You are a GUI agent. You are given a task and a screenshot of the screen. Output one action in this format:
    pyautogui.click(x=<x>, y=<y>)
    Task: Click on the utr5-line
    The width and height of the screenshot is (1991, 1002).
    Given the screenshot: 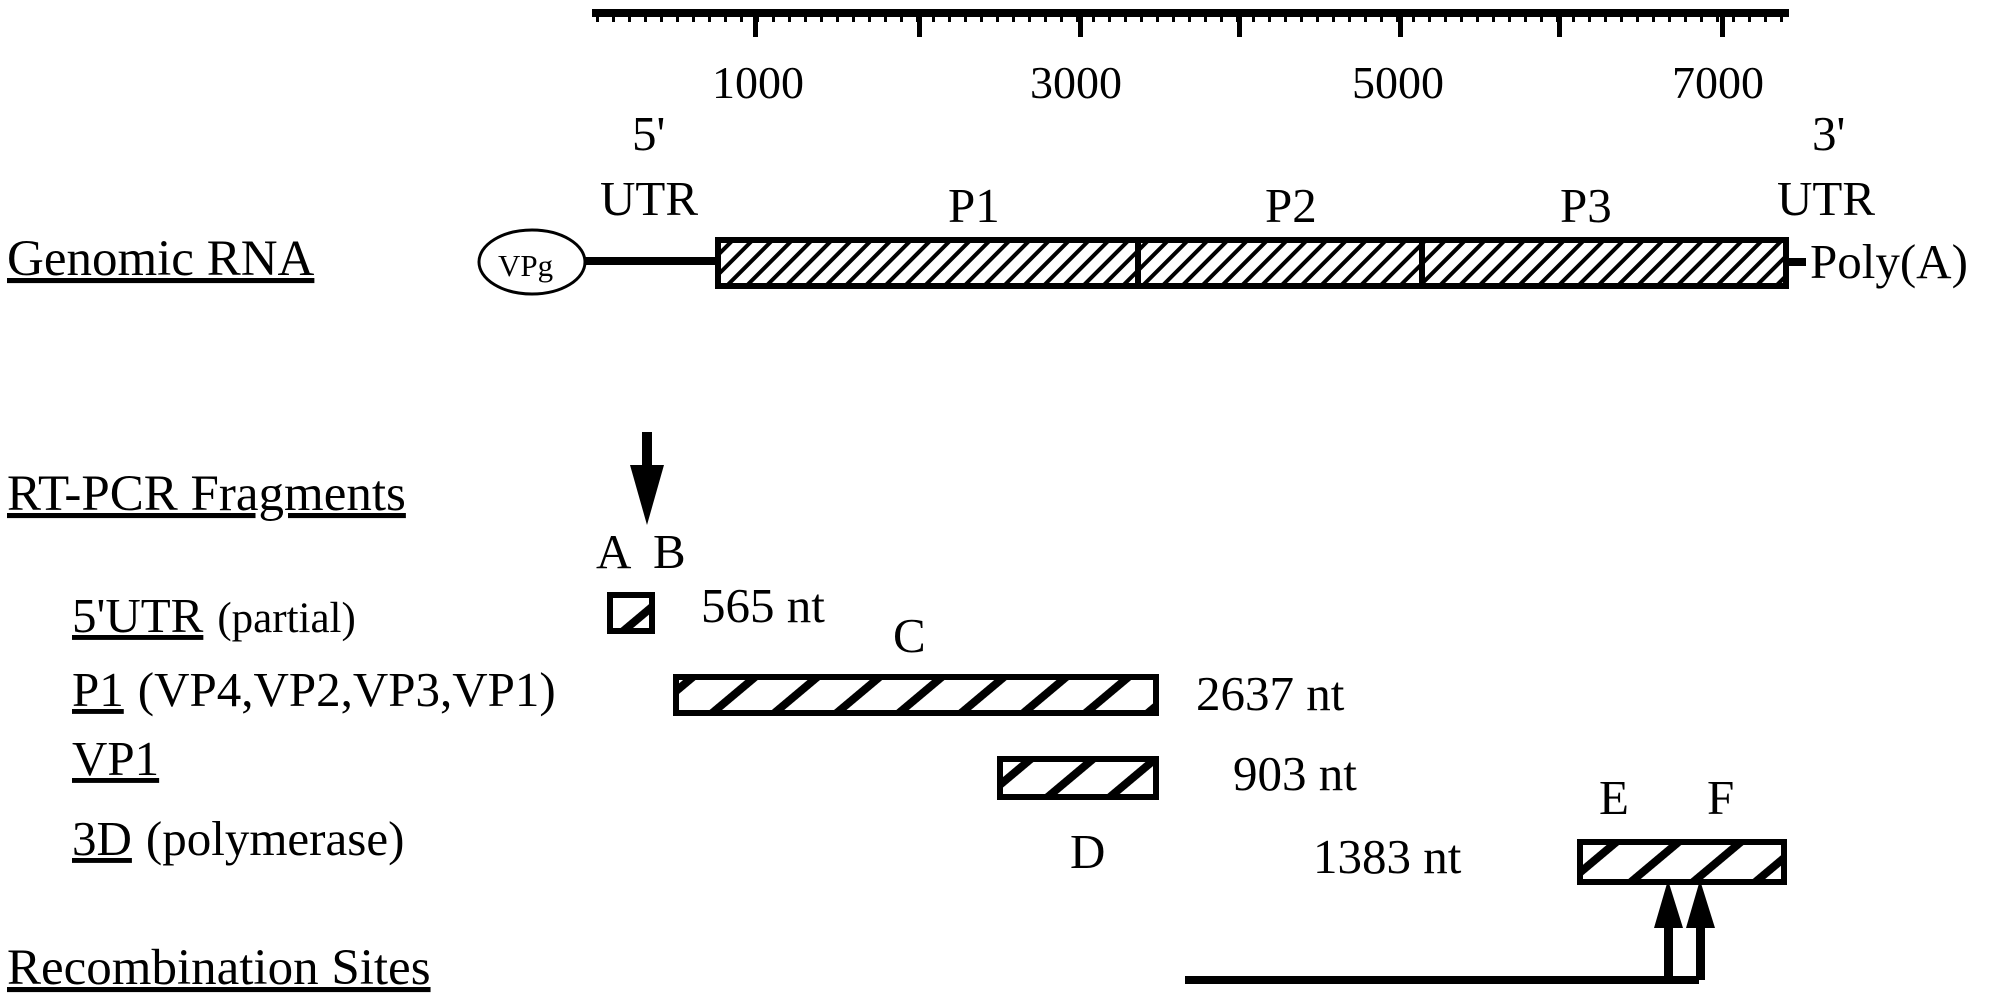 What is the action you would take?
    pyautogui.click(x=651, y=261)
    